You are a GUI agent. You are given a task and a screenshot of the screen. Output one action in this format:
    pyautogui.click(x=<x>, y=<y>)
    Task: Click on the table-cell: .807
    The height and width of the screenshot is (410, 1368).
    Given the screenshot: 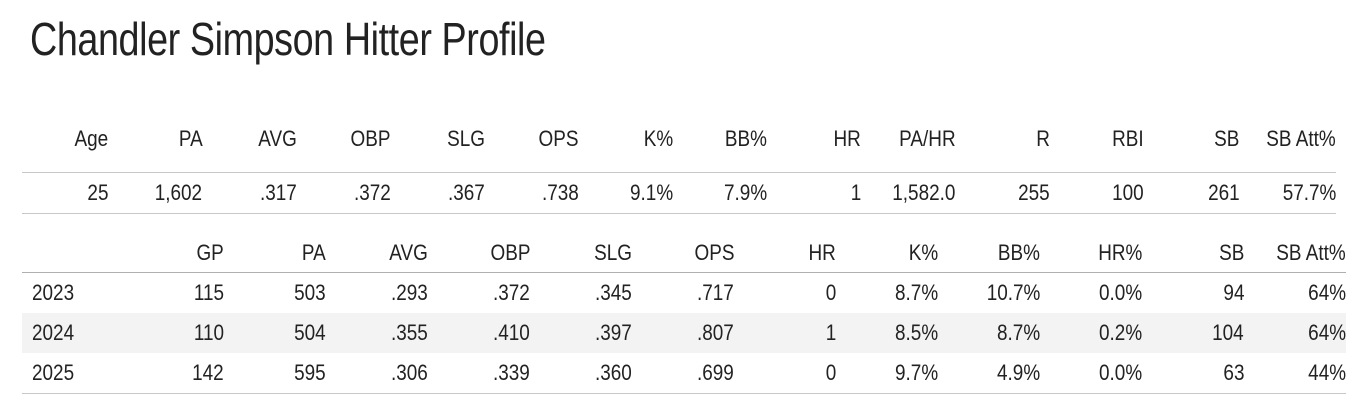 What is the action you would take?
    pyautogui.click(x=683, y=333)
    